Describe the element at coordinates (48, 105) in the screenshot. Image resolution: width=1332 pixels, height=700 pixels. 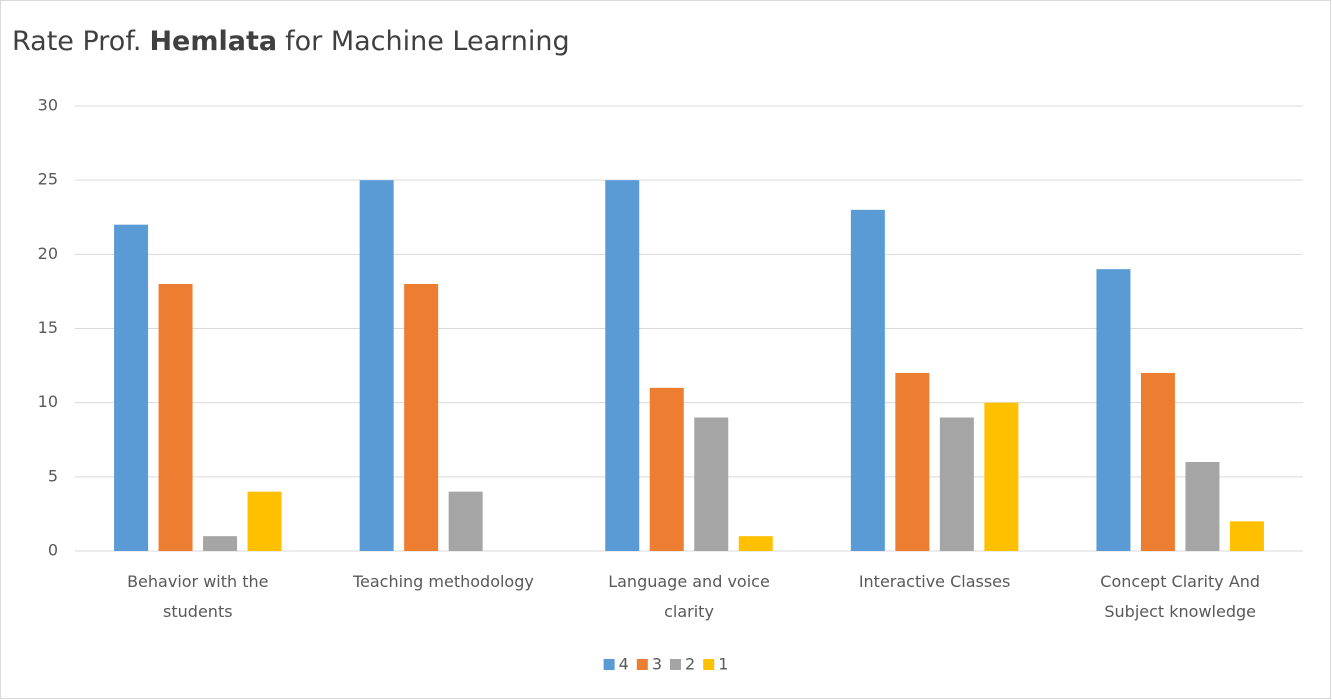
I see `y-tick-label: 30` at that location.